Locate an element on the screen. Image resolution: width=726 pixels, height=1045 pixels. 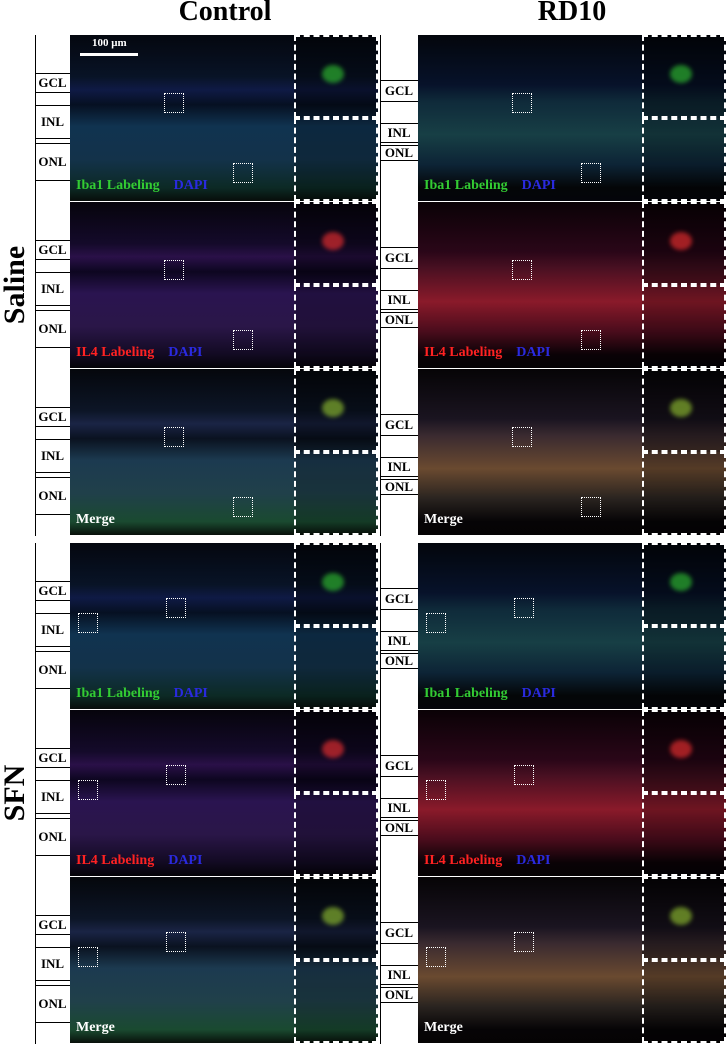
column-title: RD10 is located at coordinates (572, 13).